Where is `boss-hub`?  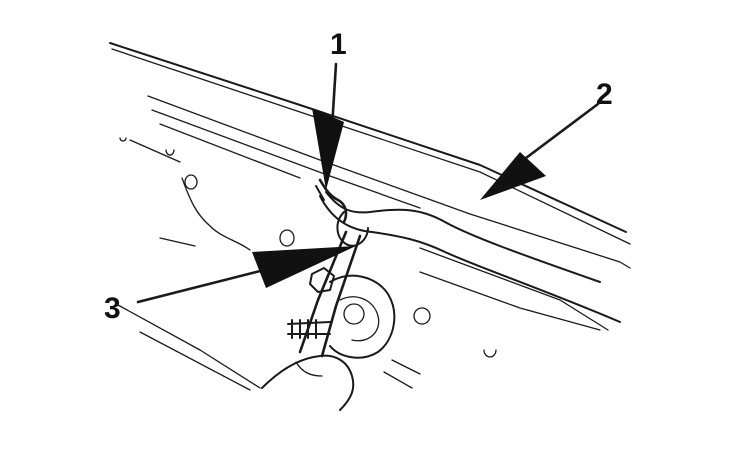
boss-hub is located at coordinates (354, 314).